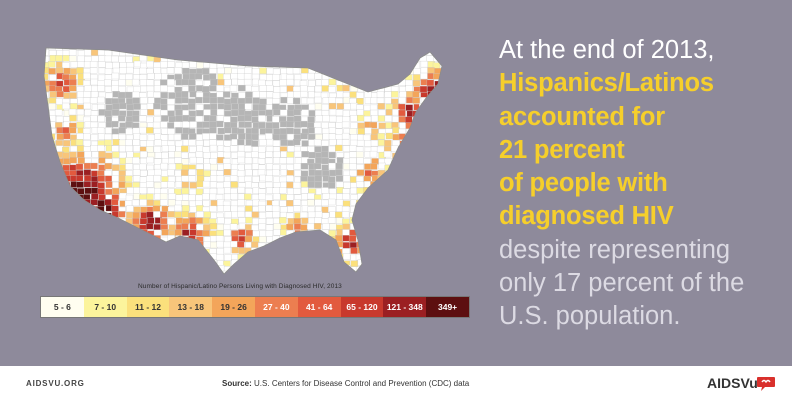  What do you see at coordinates (606, 83) in the screenshot?
I see `headline-highlight-1: Hispanics/Latinos` at bounding box center [606, 83].